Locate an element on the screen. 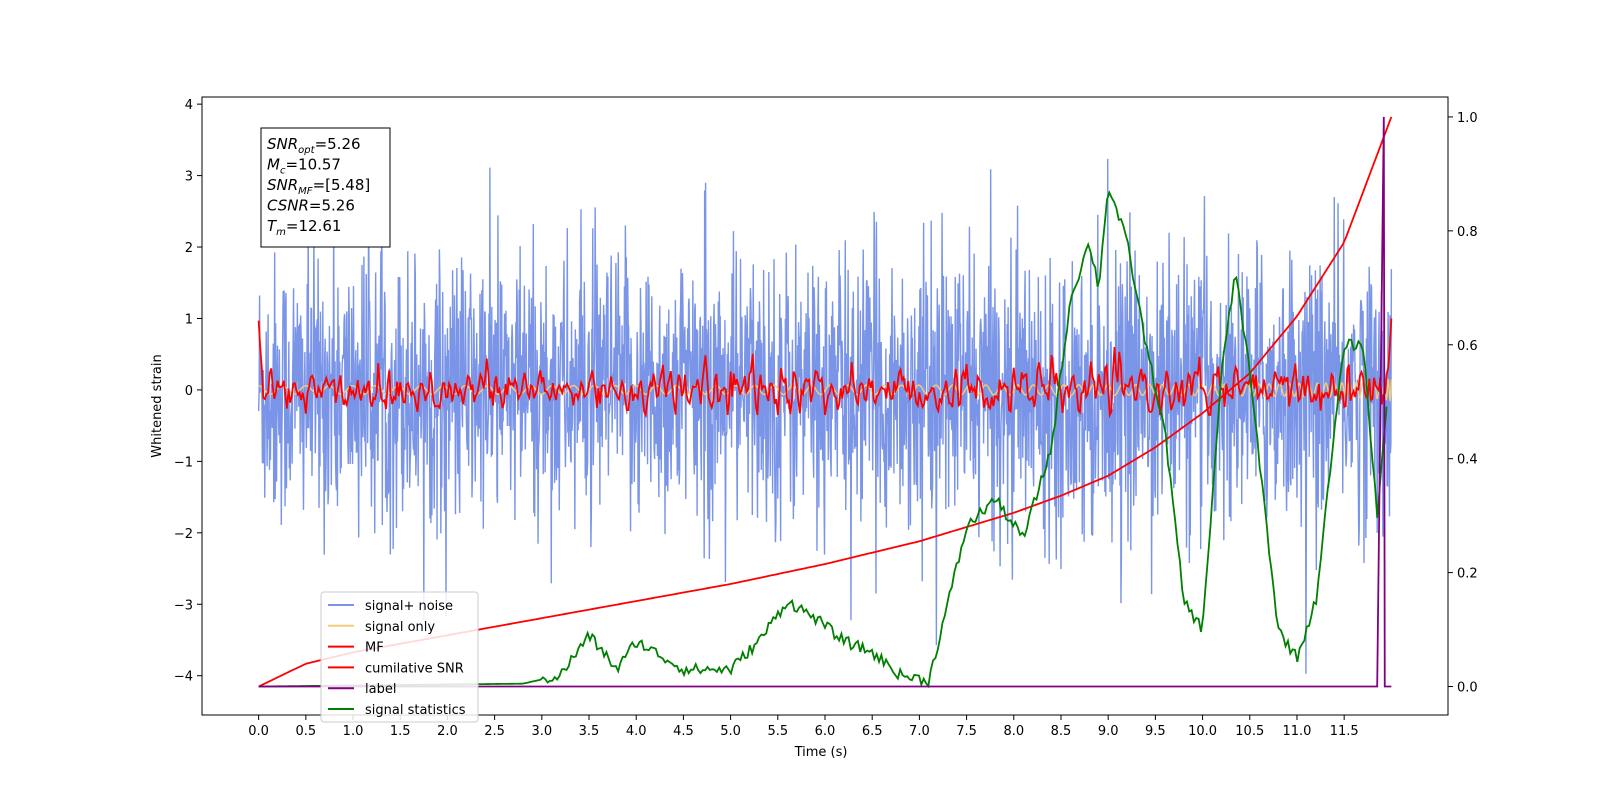  legend-entry: label is located at coordinates (380, 689).